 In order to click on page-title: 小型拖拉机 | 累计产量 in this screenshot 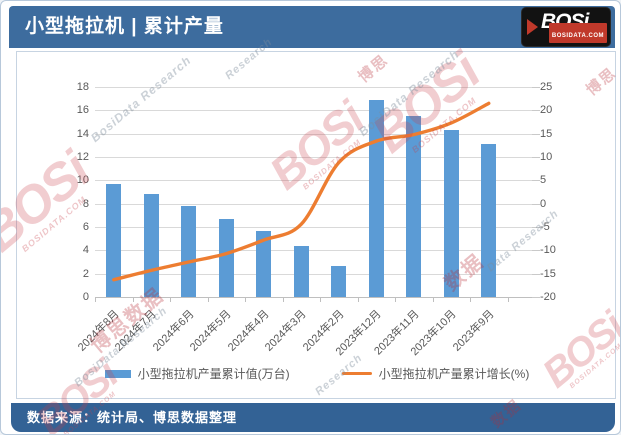, I will do `click(124, 26)`.